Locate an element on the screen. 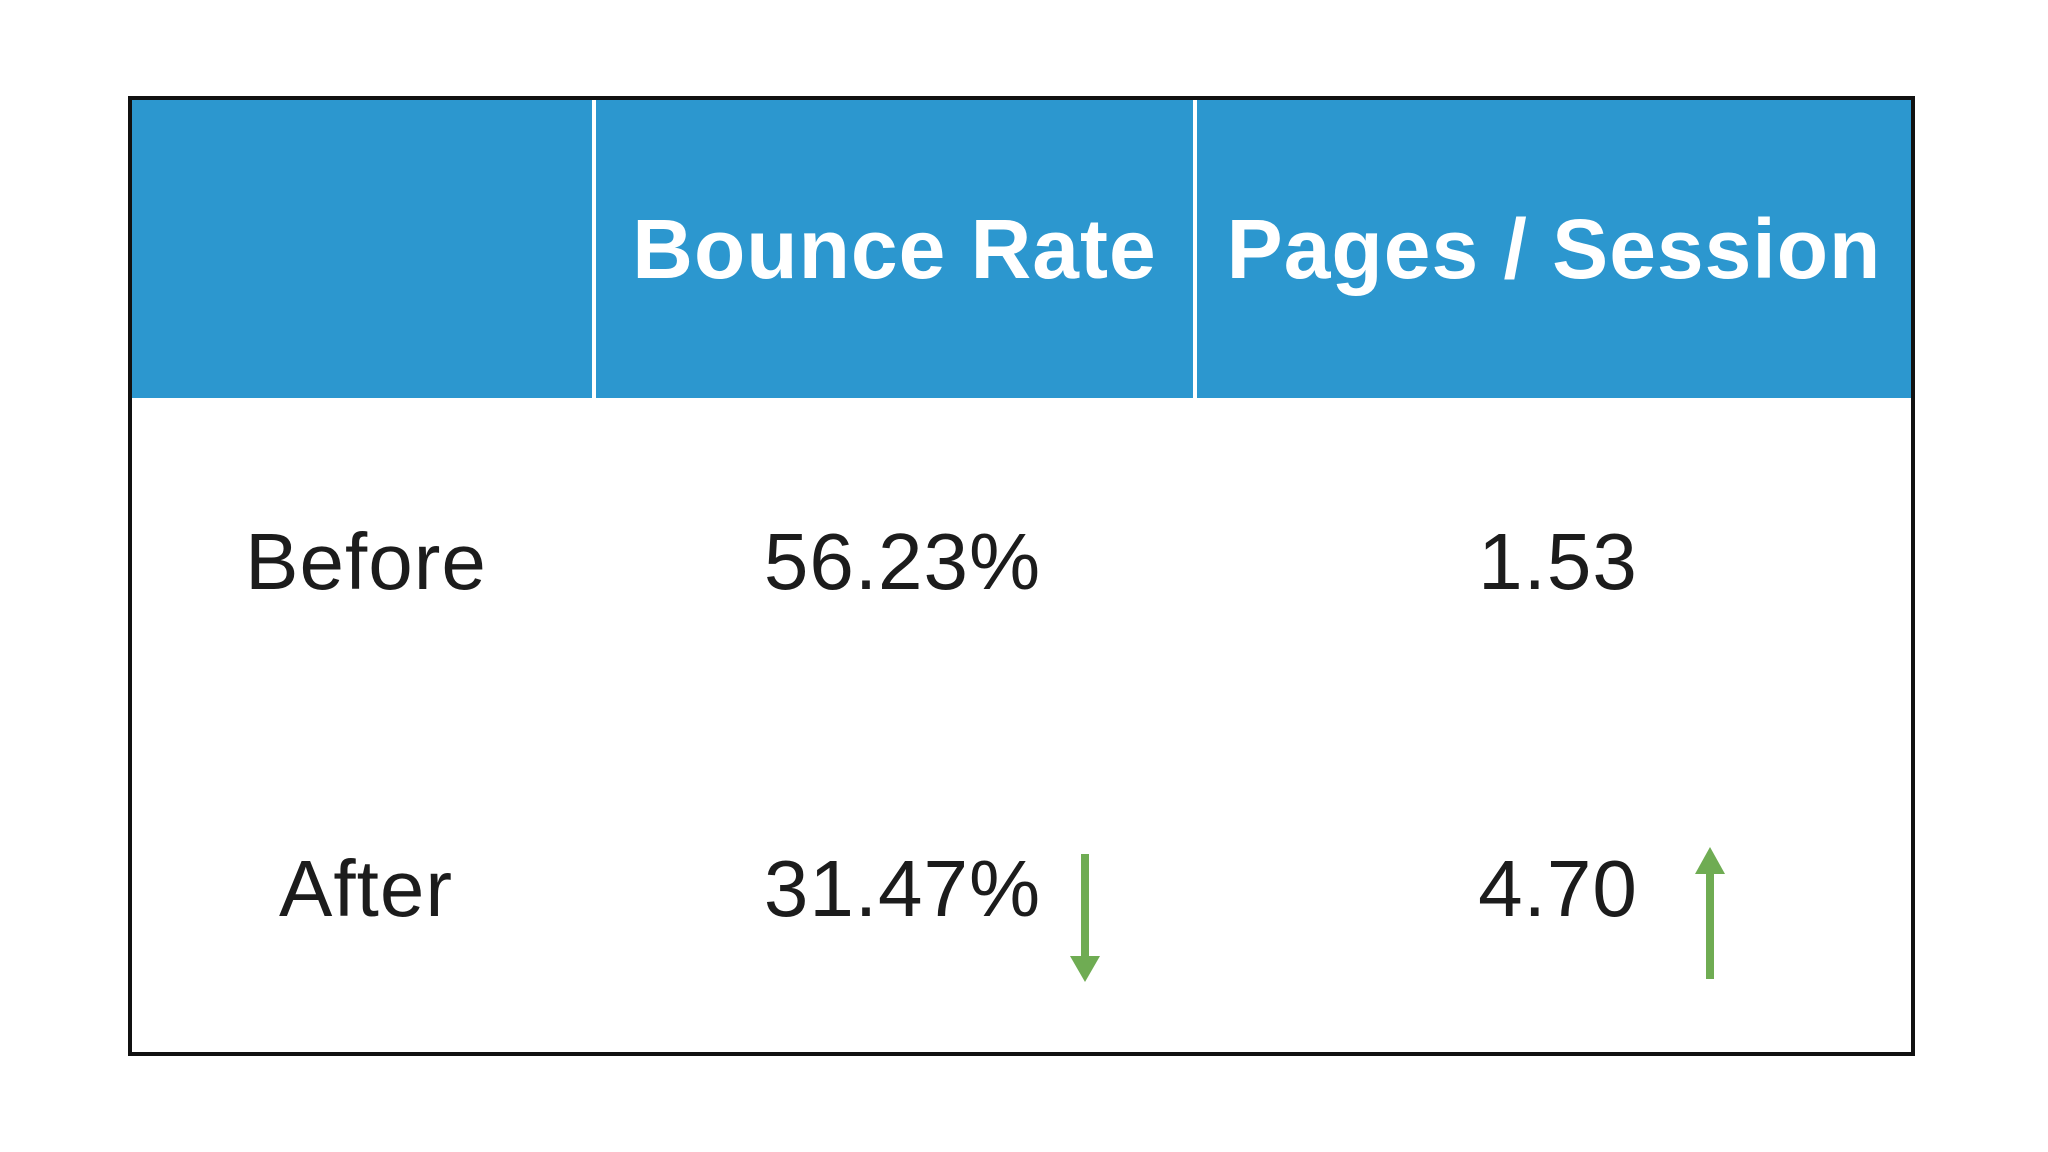  after-bounce-rate-cell: 31.47% is located at coordinates (902, 888).